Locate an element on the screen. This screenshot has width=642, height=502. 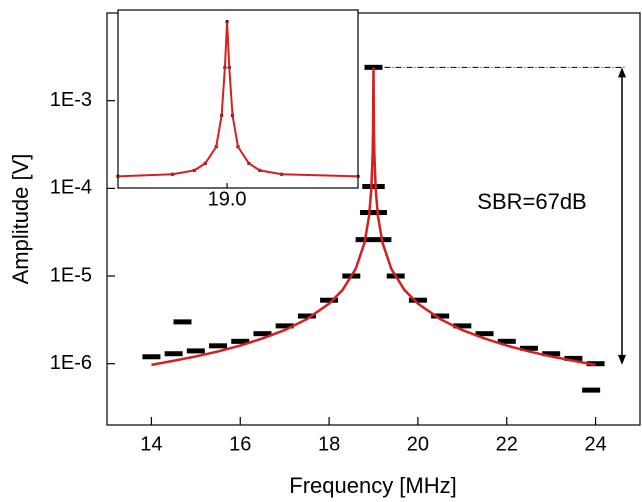
y-axis-title: Amplitude [V] is located at coordinates (20, 219).